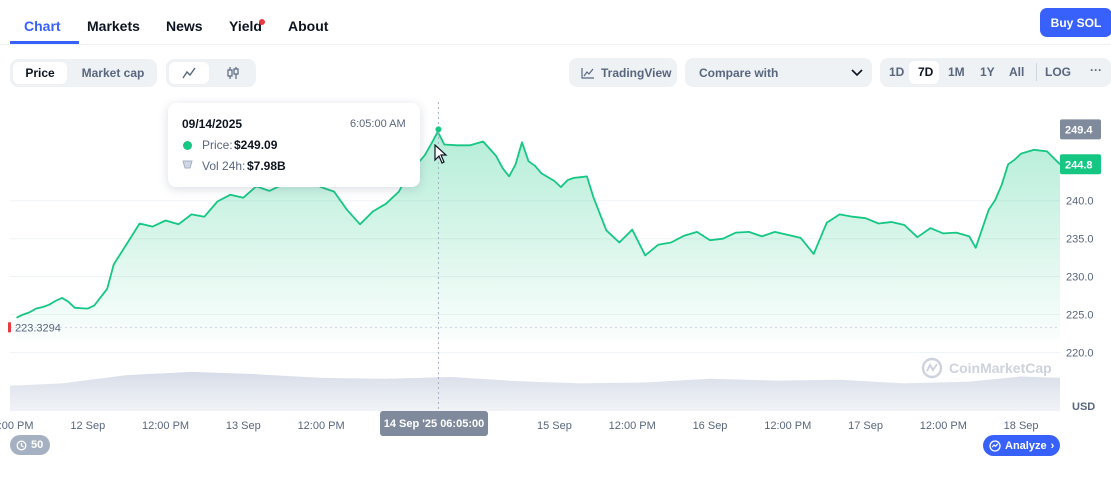  I want to click on line-chart-icon, so click(189, 73).